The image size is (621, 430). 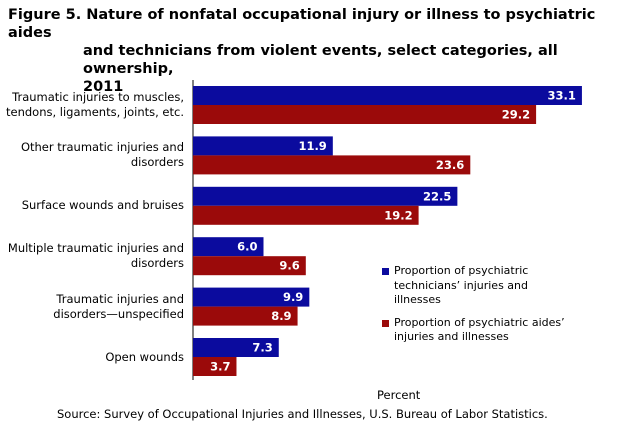 I want to click on bar-value-label: 23.6, so click(x=450, y=165).